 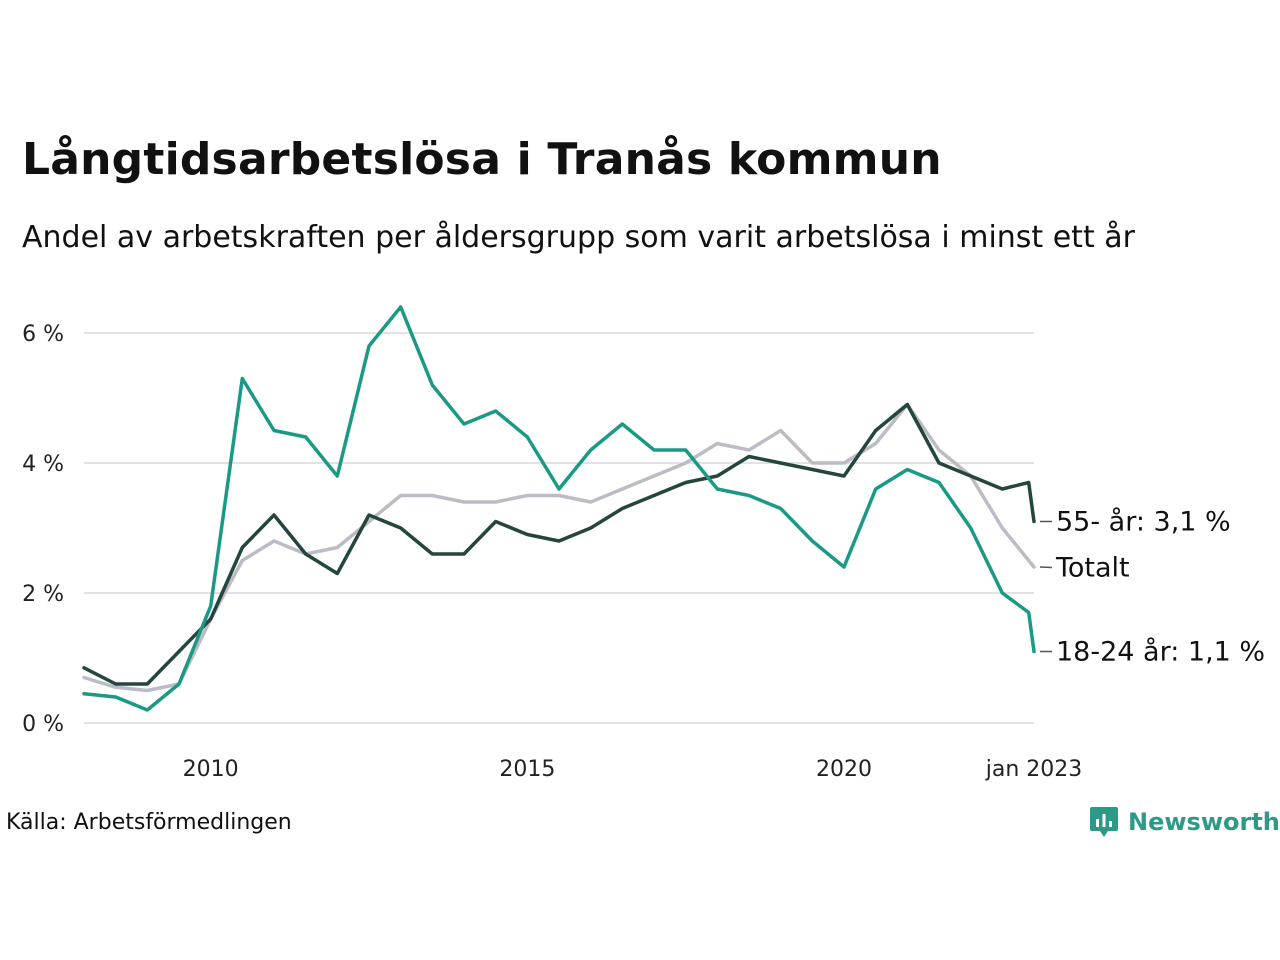 I want to click on series-end-labels: 55- år: 3,1 % Totalt 18-24 år: 1,1 %, so click(x=1152, y=587).